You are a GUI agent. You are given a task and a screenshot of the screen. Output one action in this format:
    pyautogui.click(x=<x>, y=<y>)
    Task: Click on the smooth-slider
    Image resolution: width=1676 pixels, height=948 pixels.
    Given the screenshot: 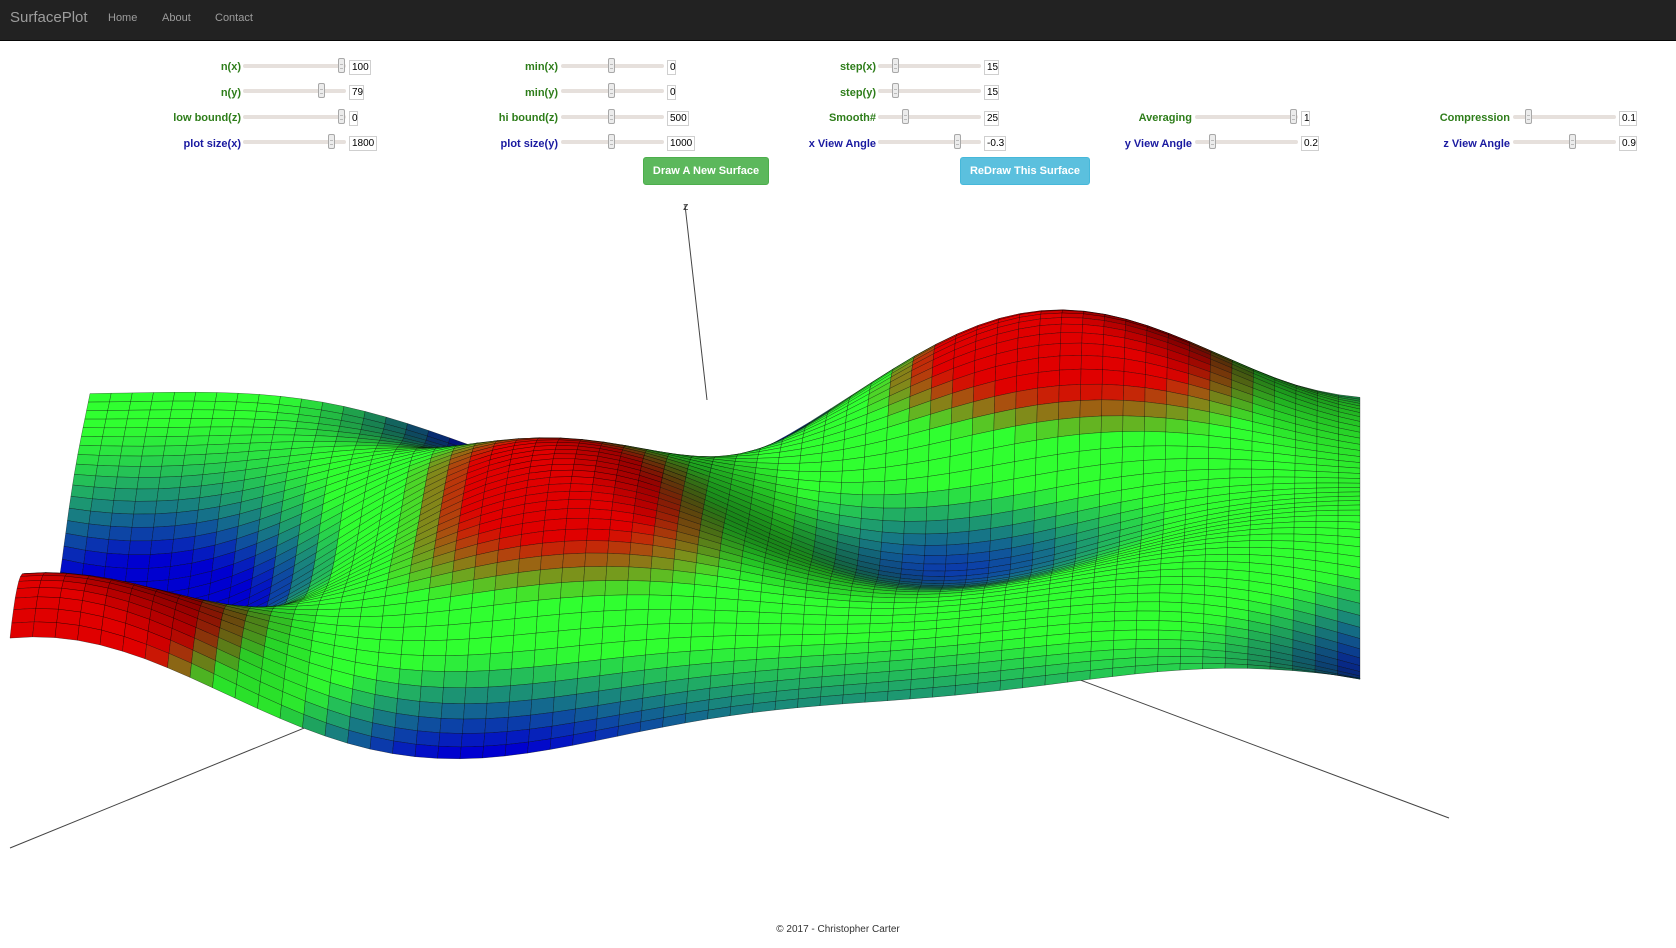 What is the action you would take?
    pyautogui.click(x=929, y=116)
    